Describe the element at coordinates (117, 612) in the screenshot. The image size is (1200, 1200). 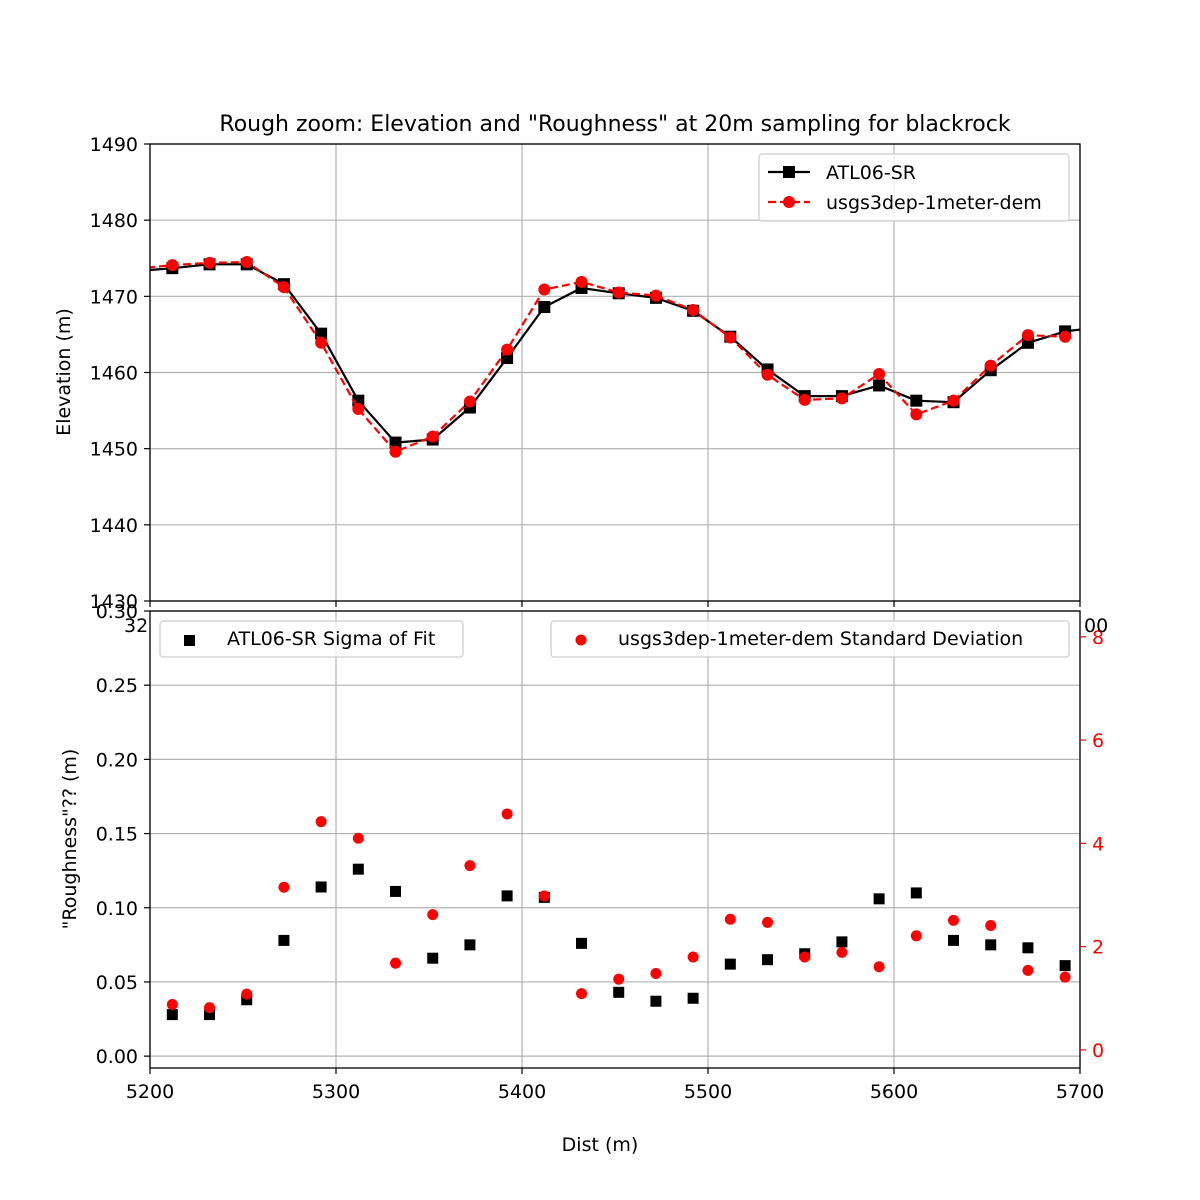
I see `roughness-y-tick-label: 0.30` at that location.